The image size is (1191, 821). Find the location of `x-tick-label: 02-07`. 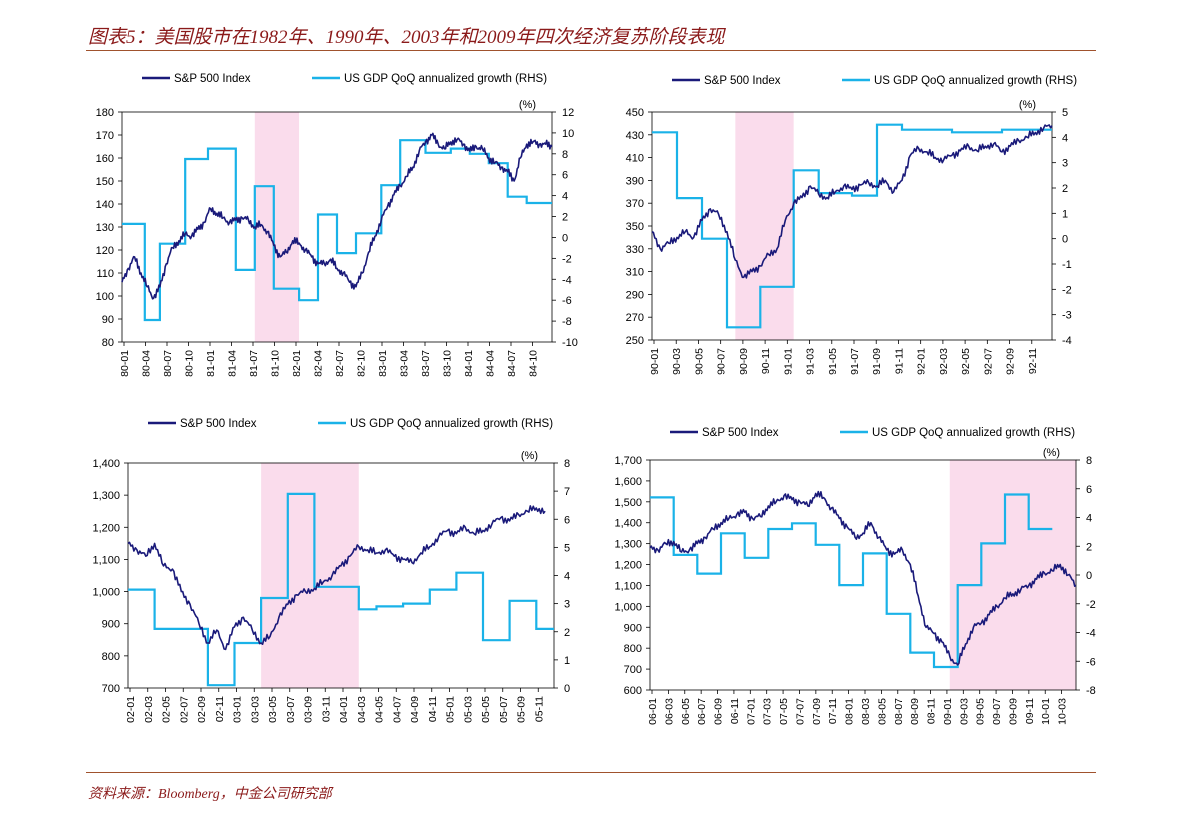

x-tick-label: 02-07 is located at coordinates (184, 709).